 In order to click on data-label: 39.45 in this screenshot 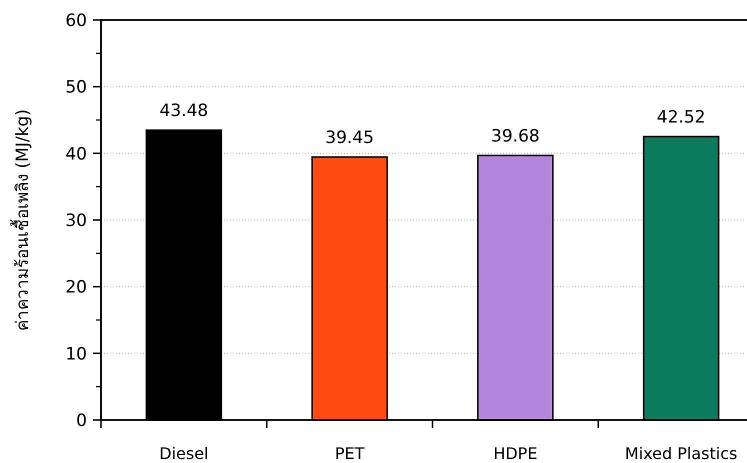, I will do `click(349, 138)`.